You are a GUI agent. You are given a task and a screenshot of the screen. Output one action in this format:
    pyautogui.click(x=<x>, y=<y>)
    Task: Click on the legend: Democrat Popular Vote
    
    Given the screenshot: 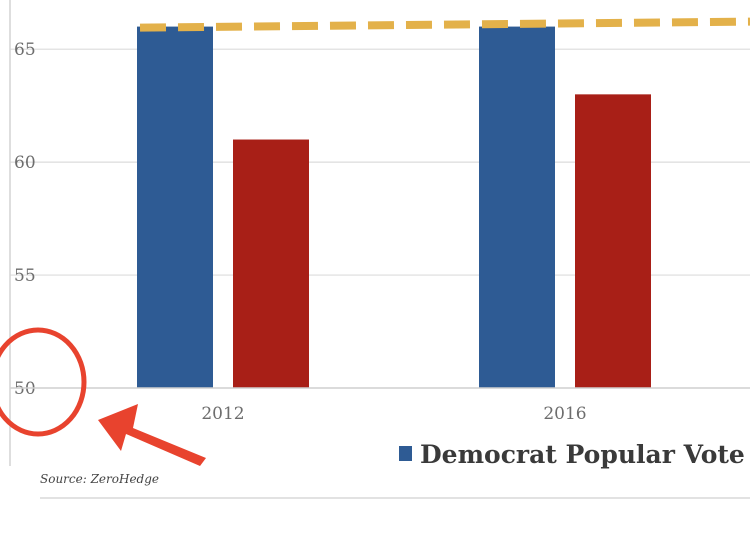 What is the action you would take?
    pyautogui.click(x=572, y=454)
    